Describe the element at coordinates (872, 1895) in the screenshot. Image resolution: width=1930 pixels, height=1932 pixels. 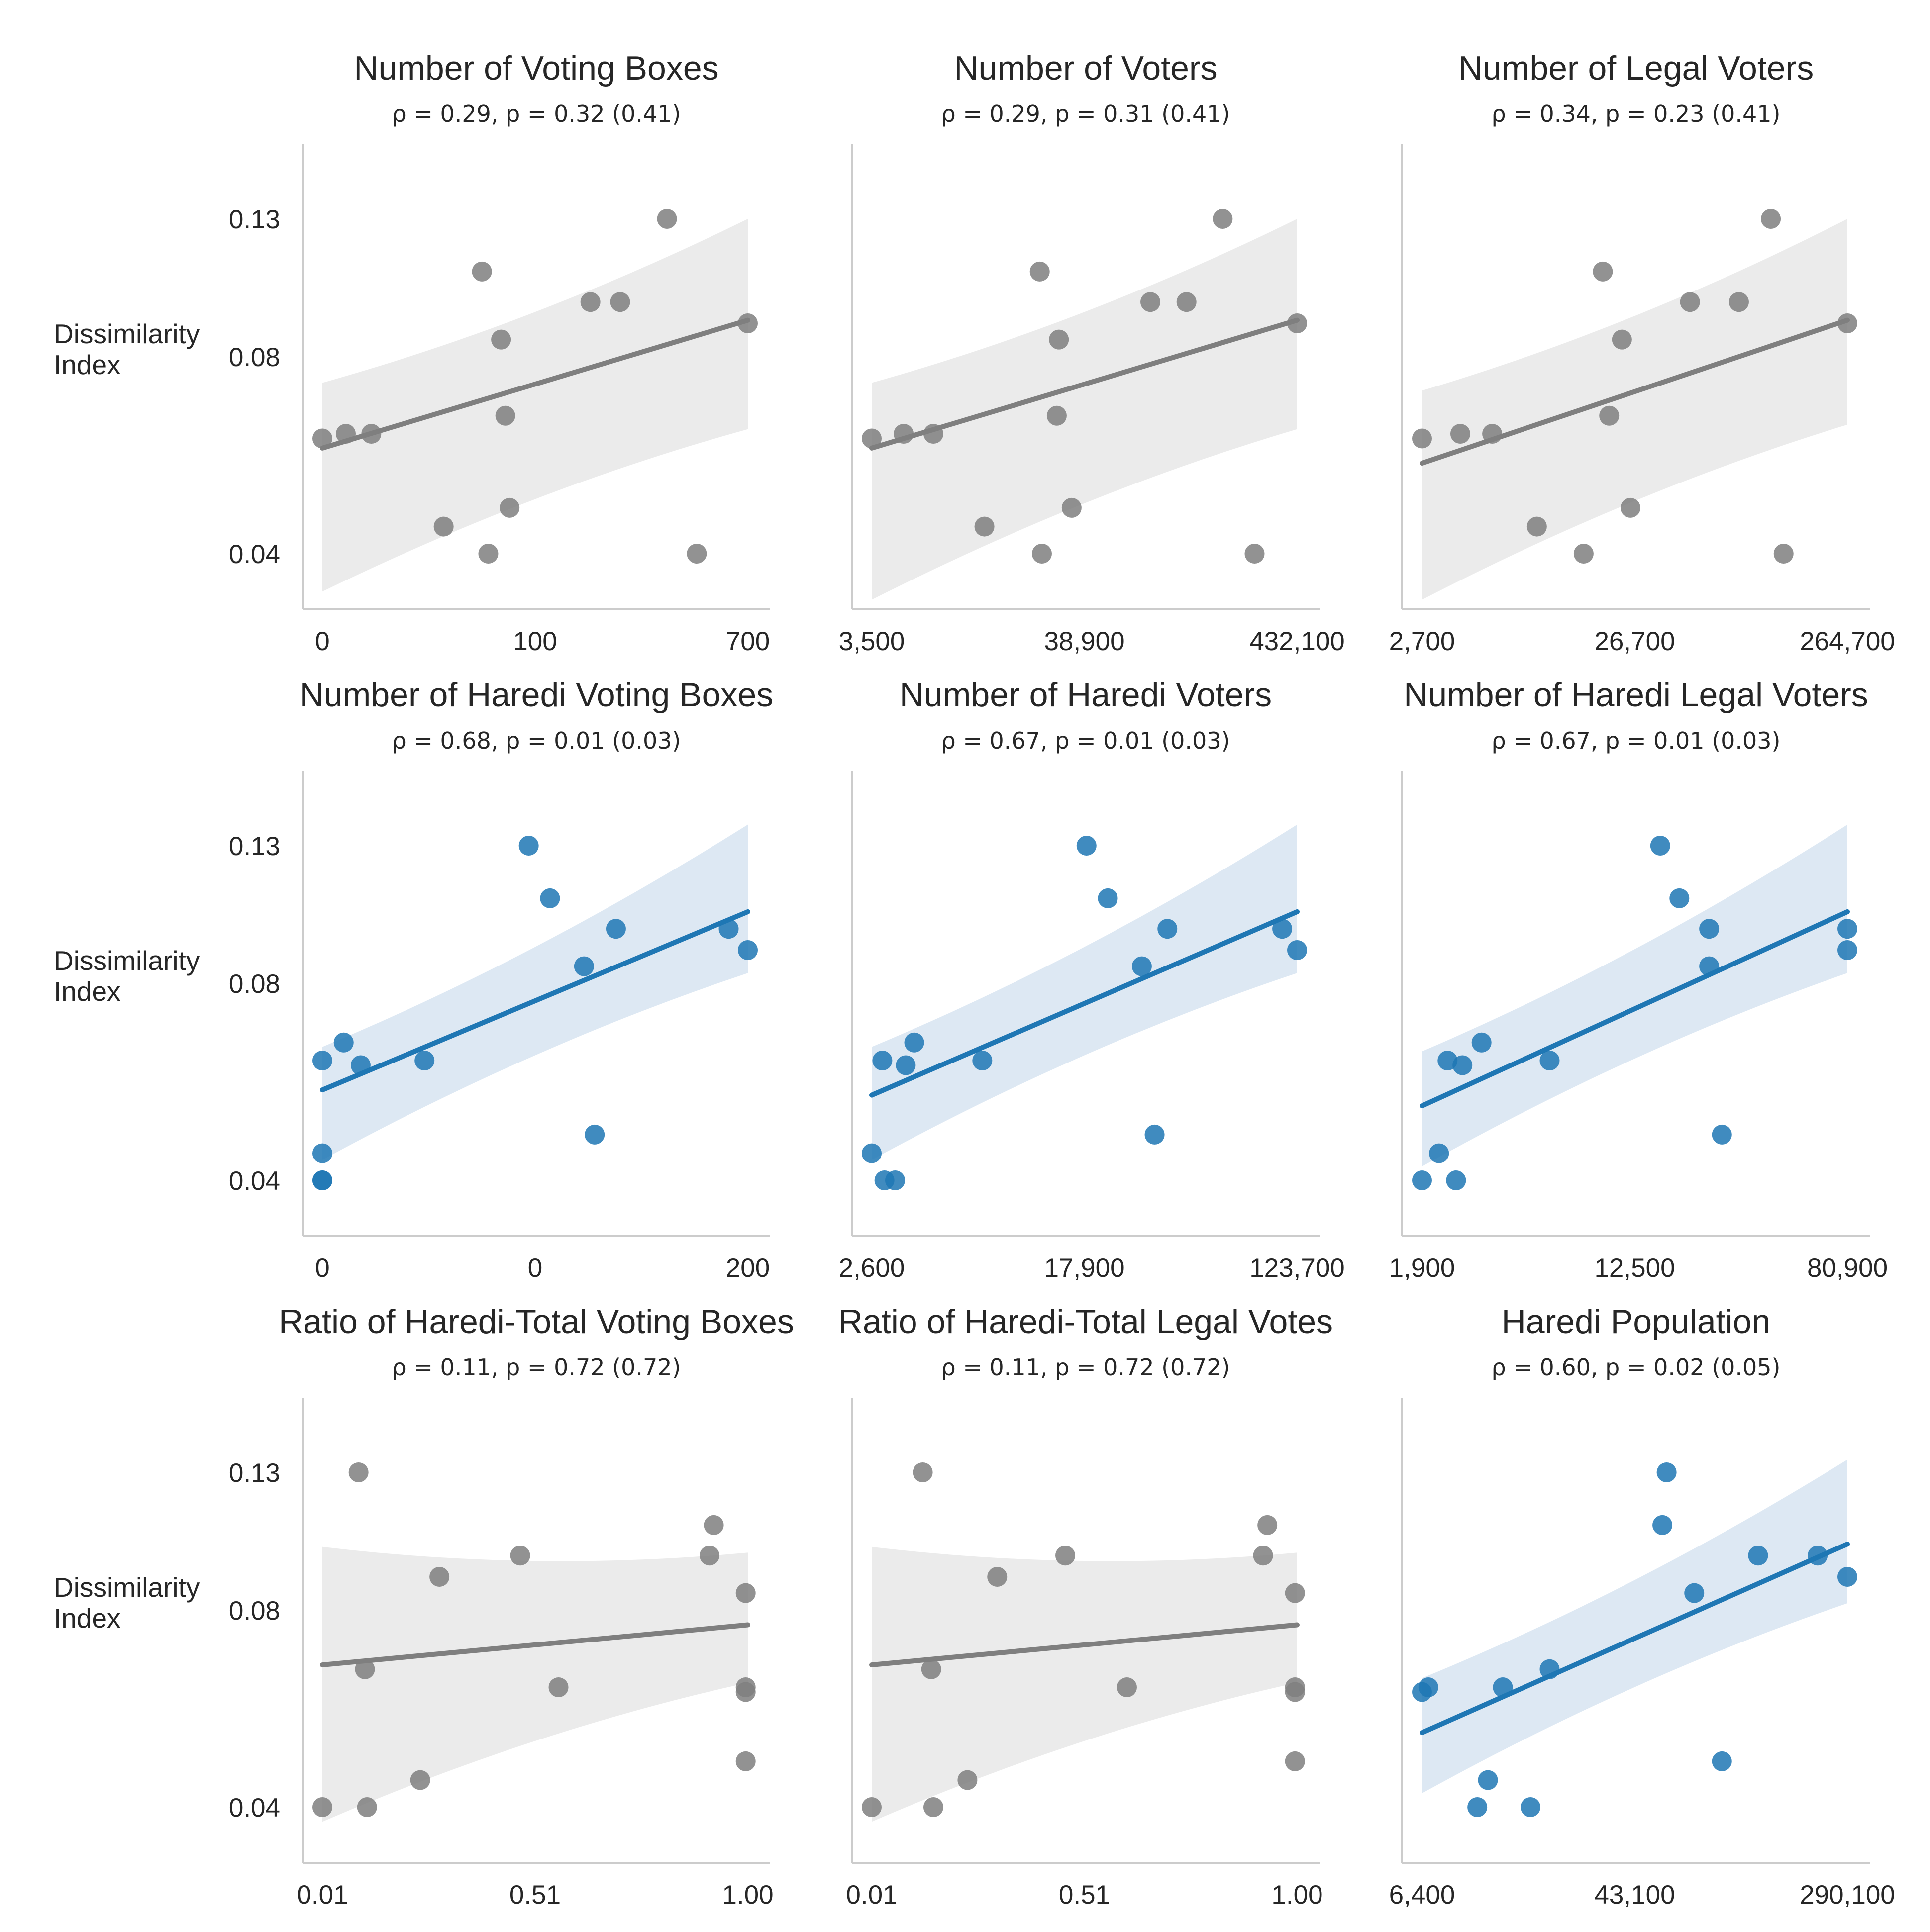
I see `x-tick-label: 0.01` at that location.